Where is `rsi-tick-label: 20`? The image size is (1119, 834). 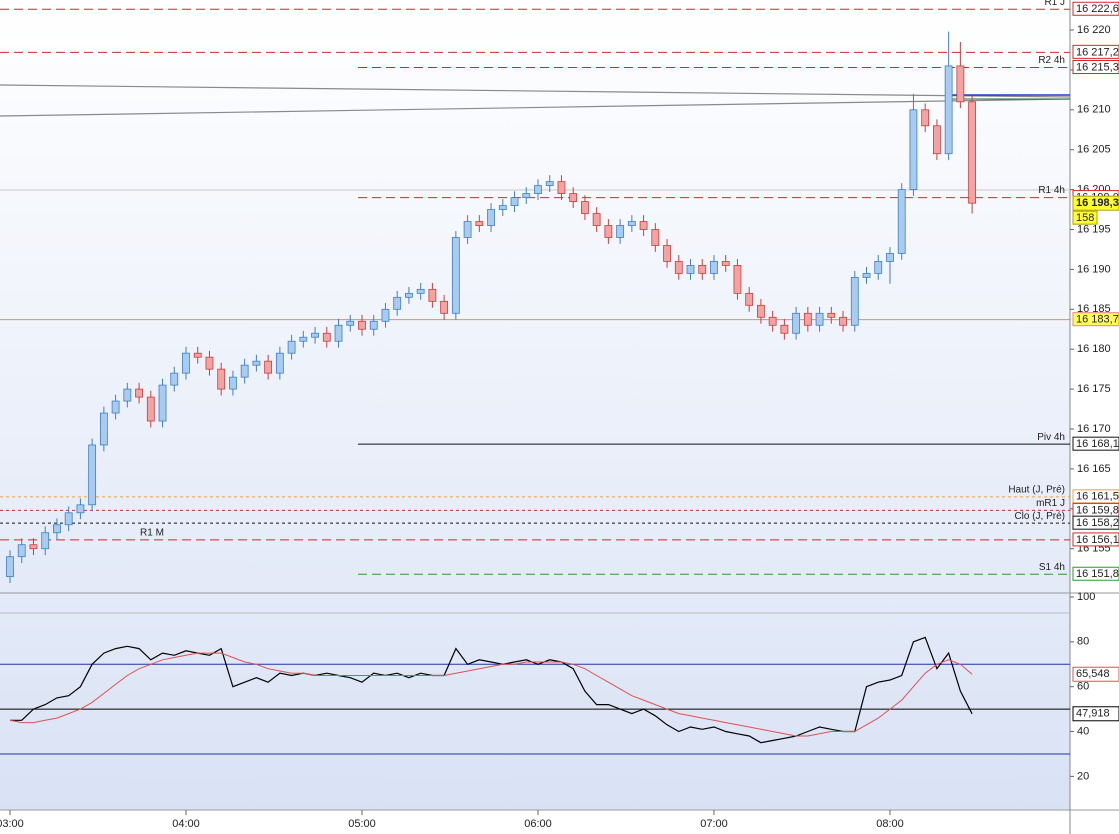 rsi-tick-label: 20 is located at coordinates (1083, 776).